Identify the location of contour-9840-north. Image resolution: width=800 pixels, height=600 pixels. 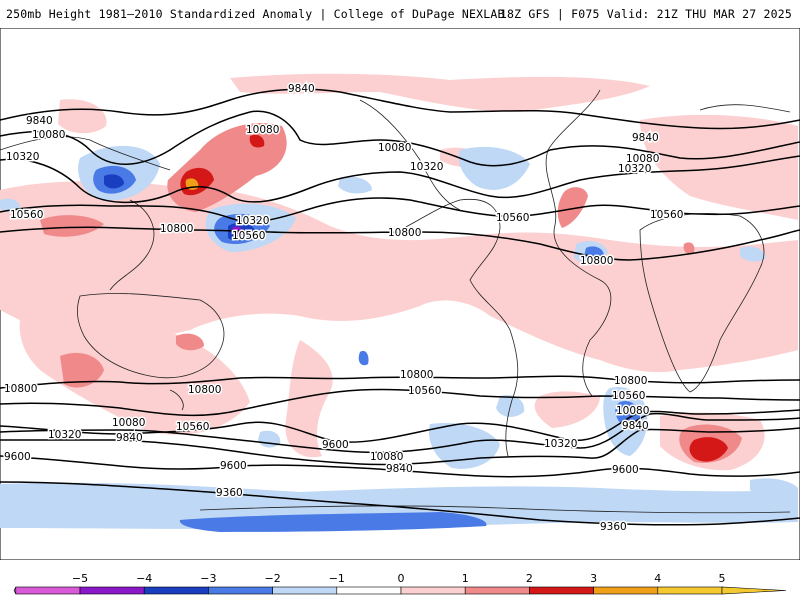
(400, 109).